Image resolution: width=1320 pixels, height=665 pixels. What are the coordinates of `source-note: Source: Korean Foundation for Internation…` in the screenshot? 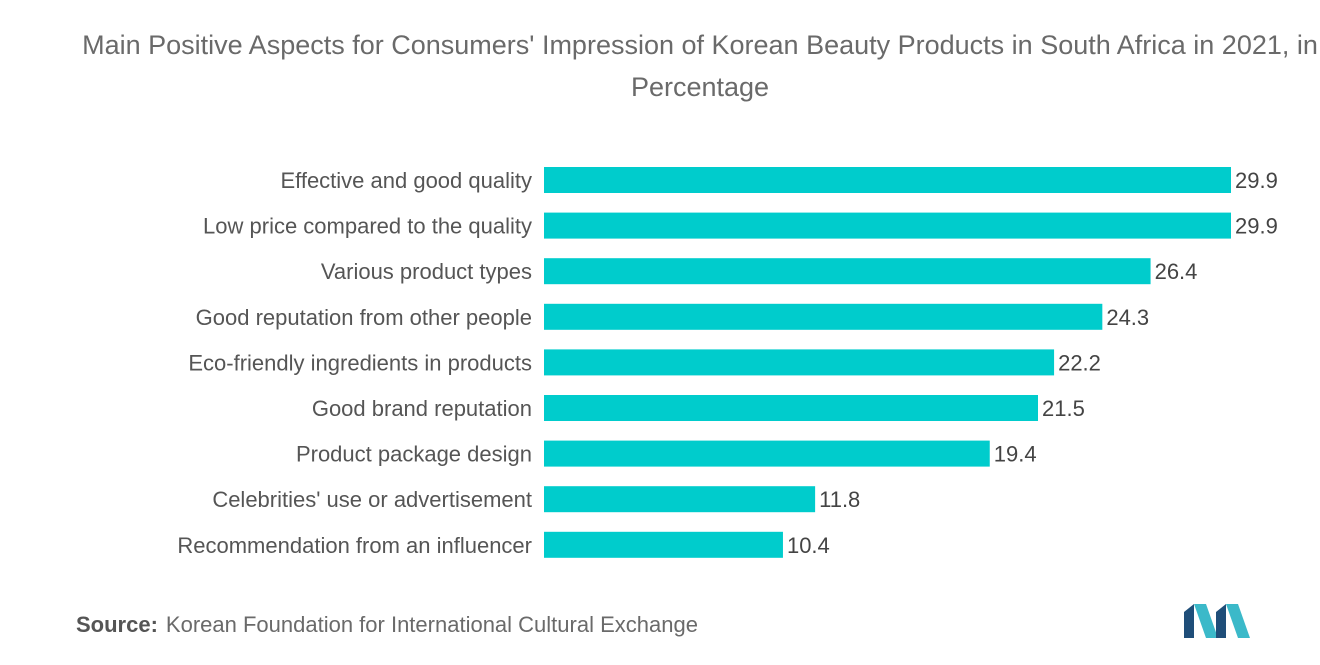 It's located at (387, 625).